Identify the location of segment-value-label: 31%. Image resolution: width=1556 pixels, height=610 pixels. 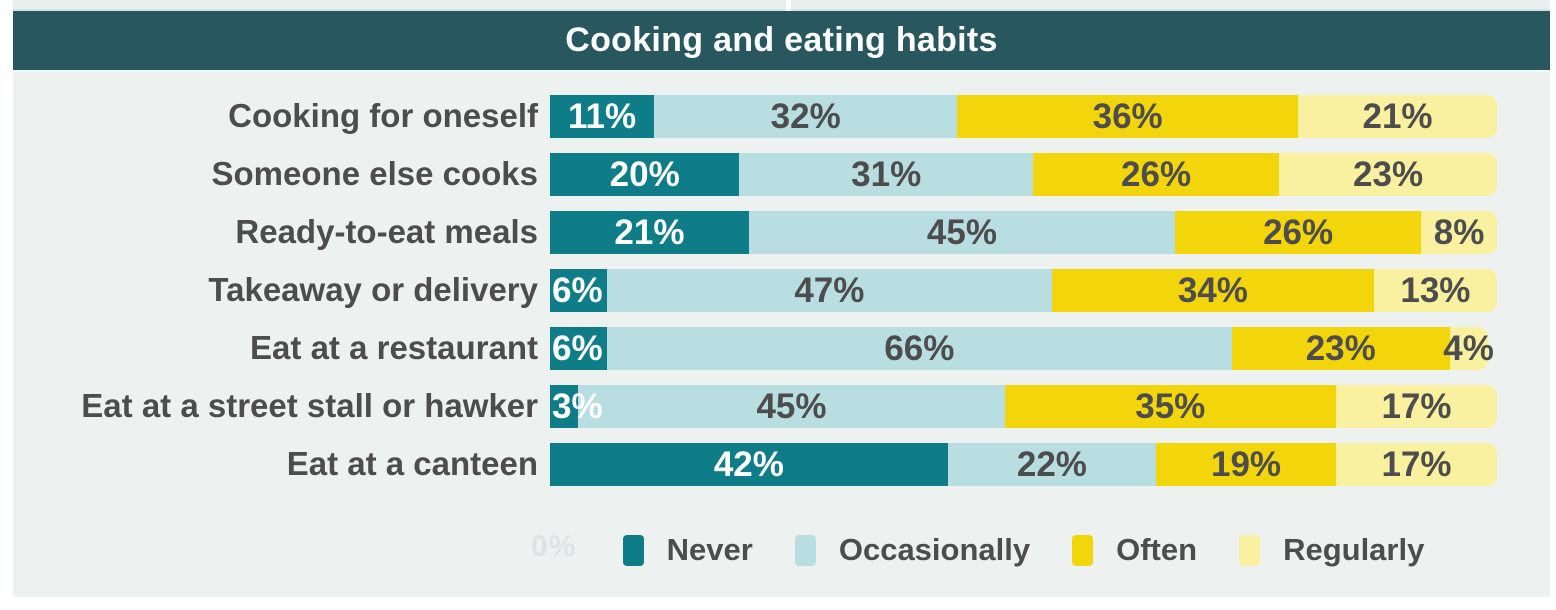
(886, 174).